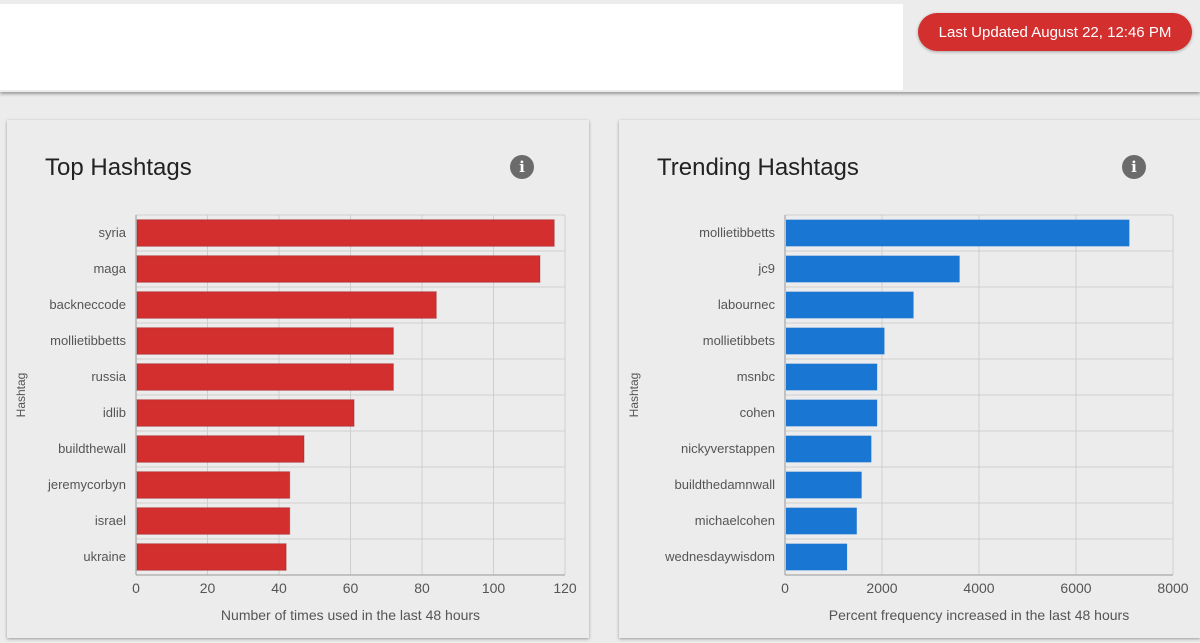  I want to click on category-label: idlib, so click(114, 412).